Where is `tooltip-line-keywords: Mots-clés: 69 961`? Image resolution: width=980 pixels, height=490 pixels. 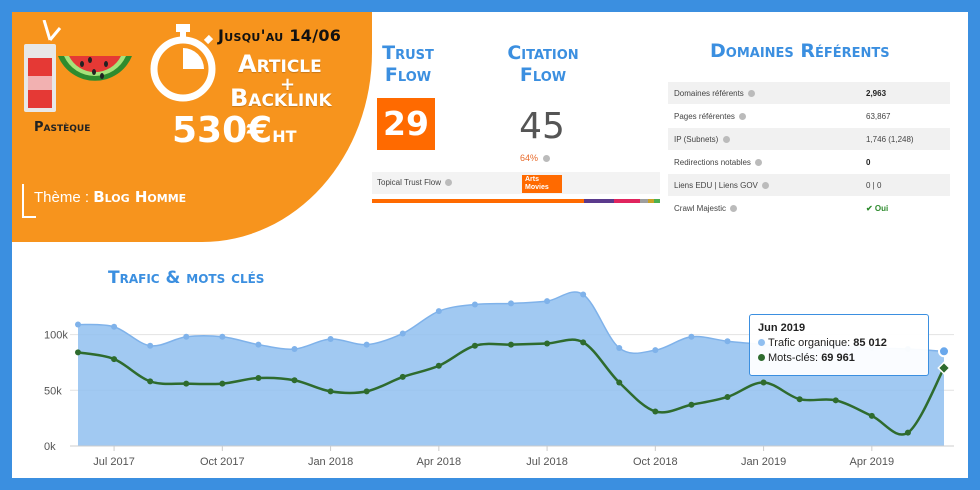 tooltip-line-keywords: Mots-clés: 69 961 is located at coordinates (839, 358).